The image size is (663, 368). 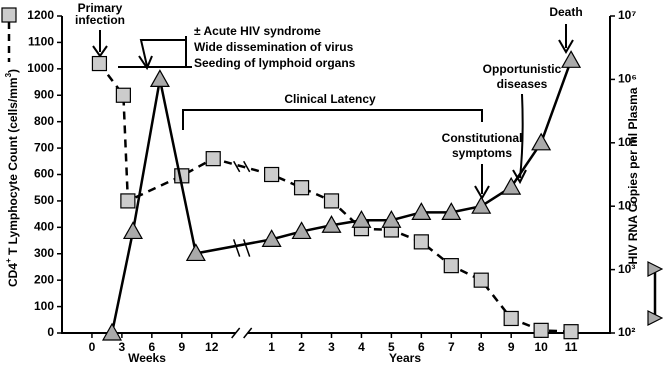 What do you see at coordinates (633, 175) in the screenshot?
I see `y2-axis-title: HIV RNA Copies per ml Plasma` at bounding box center [633, 175].